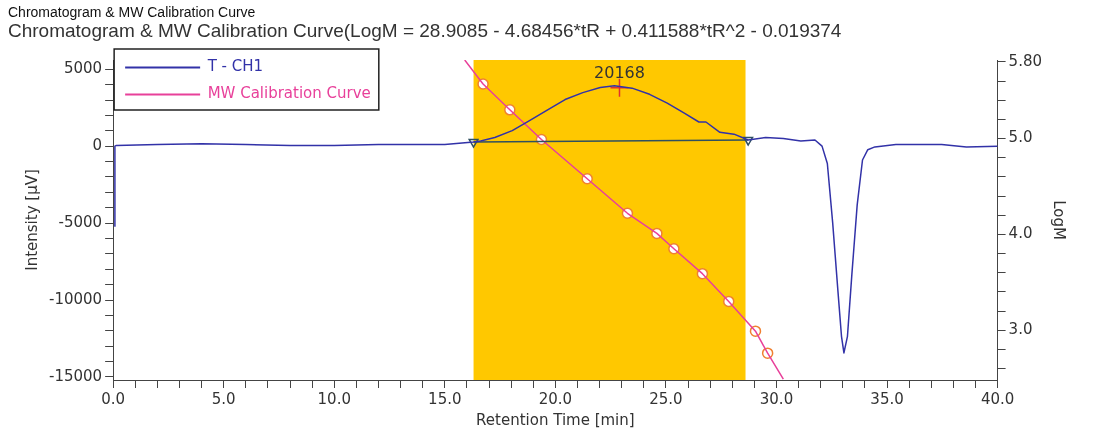  What do you see at coordinates (619, 72) in the screenshot?
I see `annotation: 20168` at bounding box center [619, 72].